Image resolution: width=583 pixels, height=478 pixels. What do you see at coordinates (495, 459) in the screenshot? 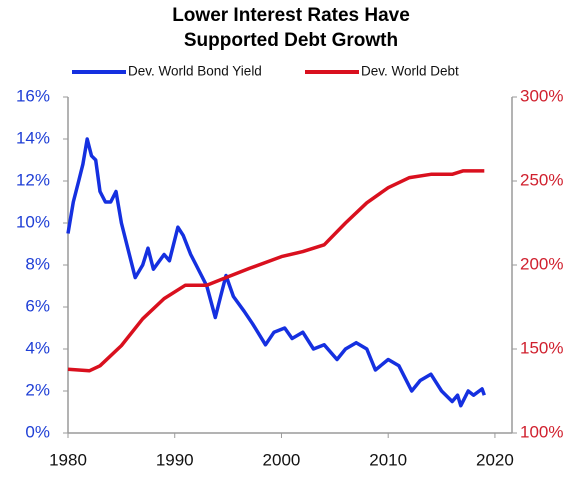
I see `x-tick-label: 2020` at bounding box center [495, 459].